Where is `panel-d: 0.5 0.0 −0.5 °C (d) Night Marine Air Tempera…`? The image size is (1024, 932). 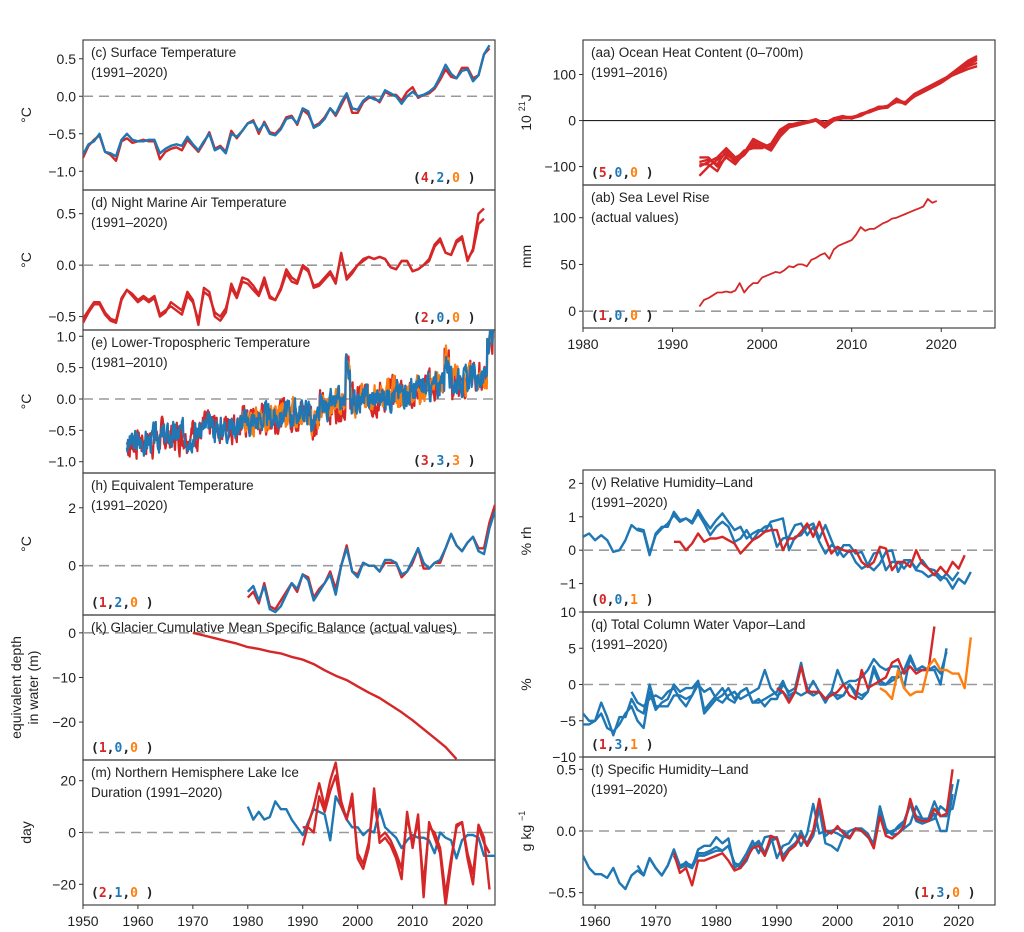
panel-d: 0.5 0.0 −0.5 °C (d) Night Marine Air Tempera… is located at coordinates (257, 260).